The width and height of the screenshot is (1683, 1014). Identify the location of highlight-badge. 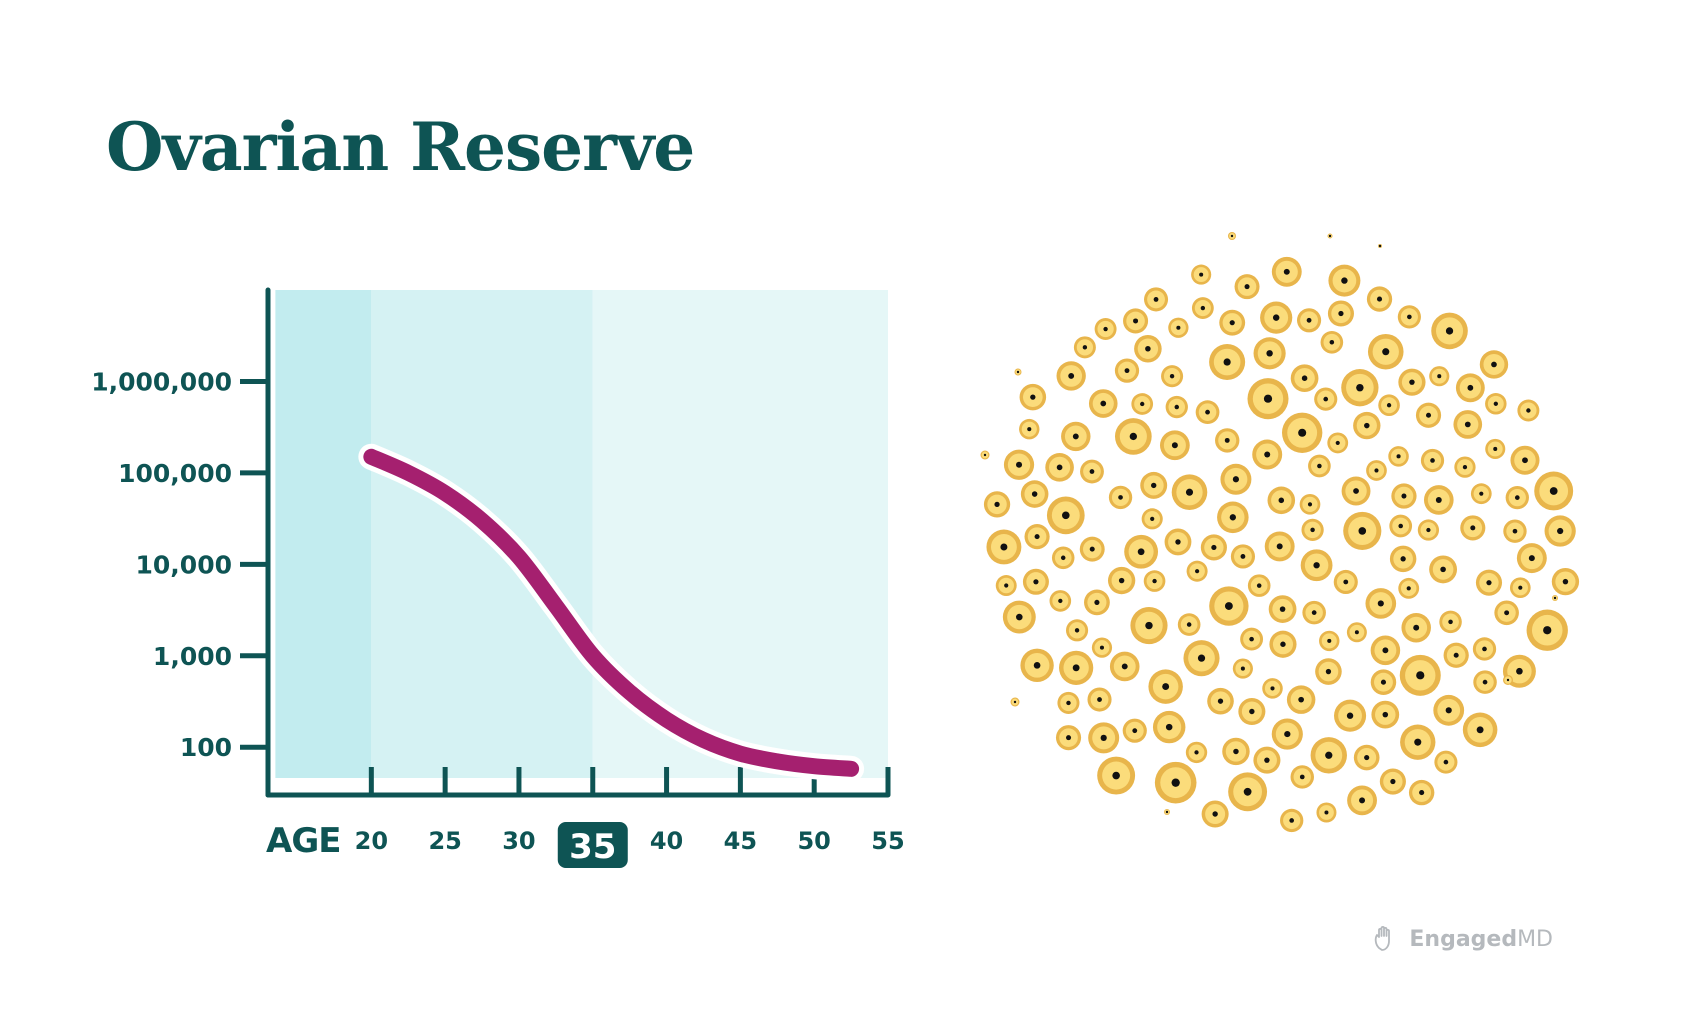
(592, 845).